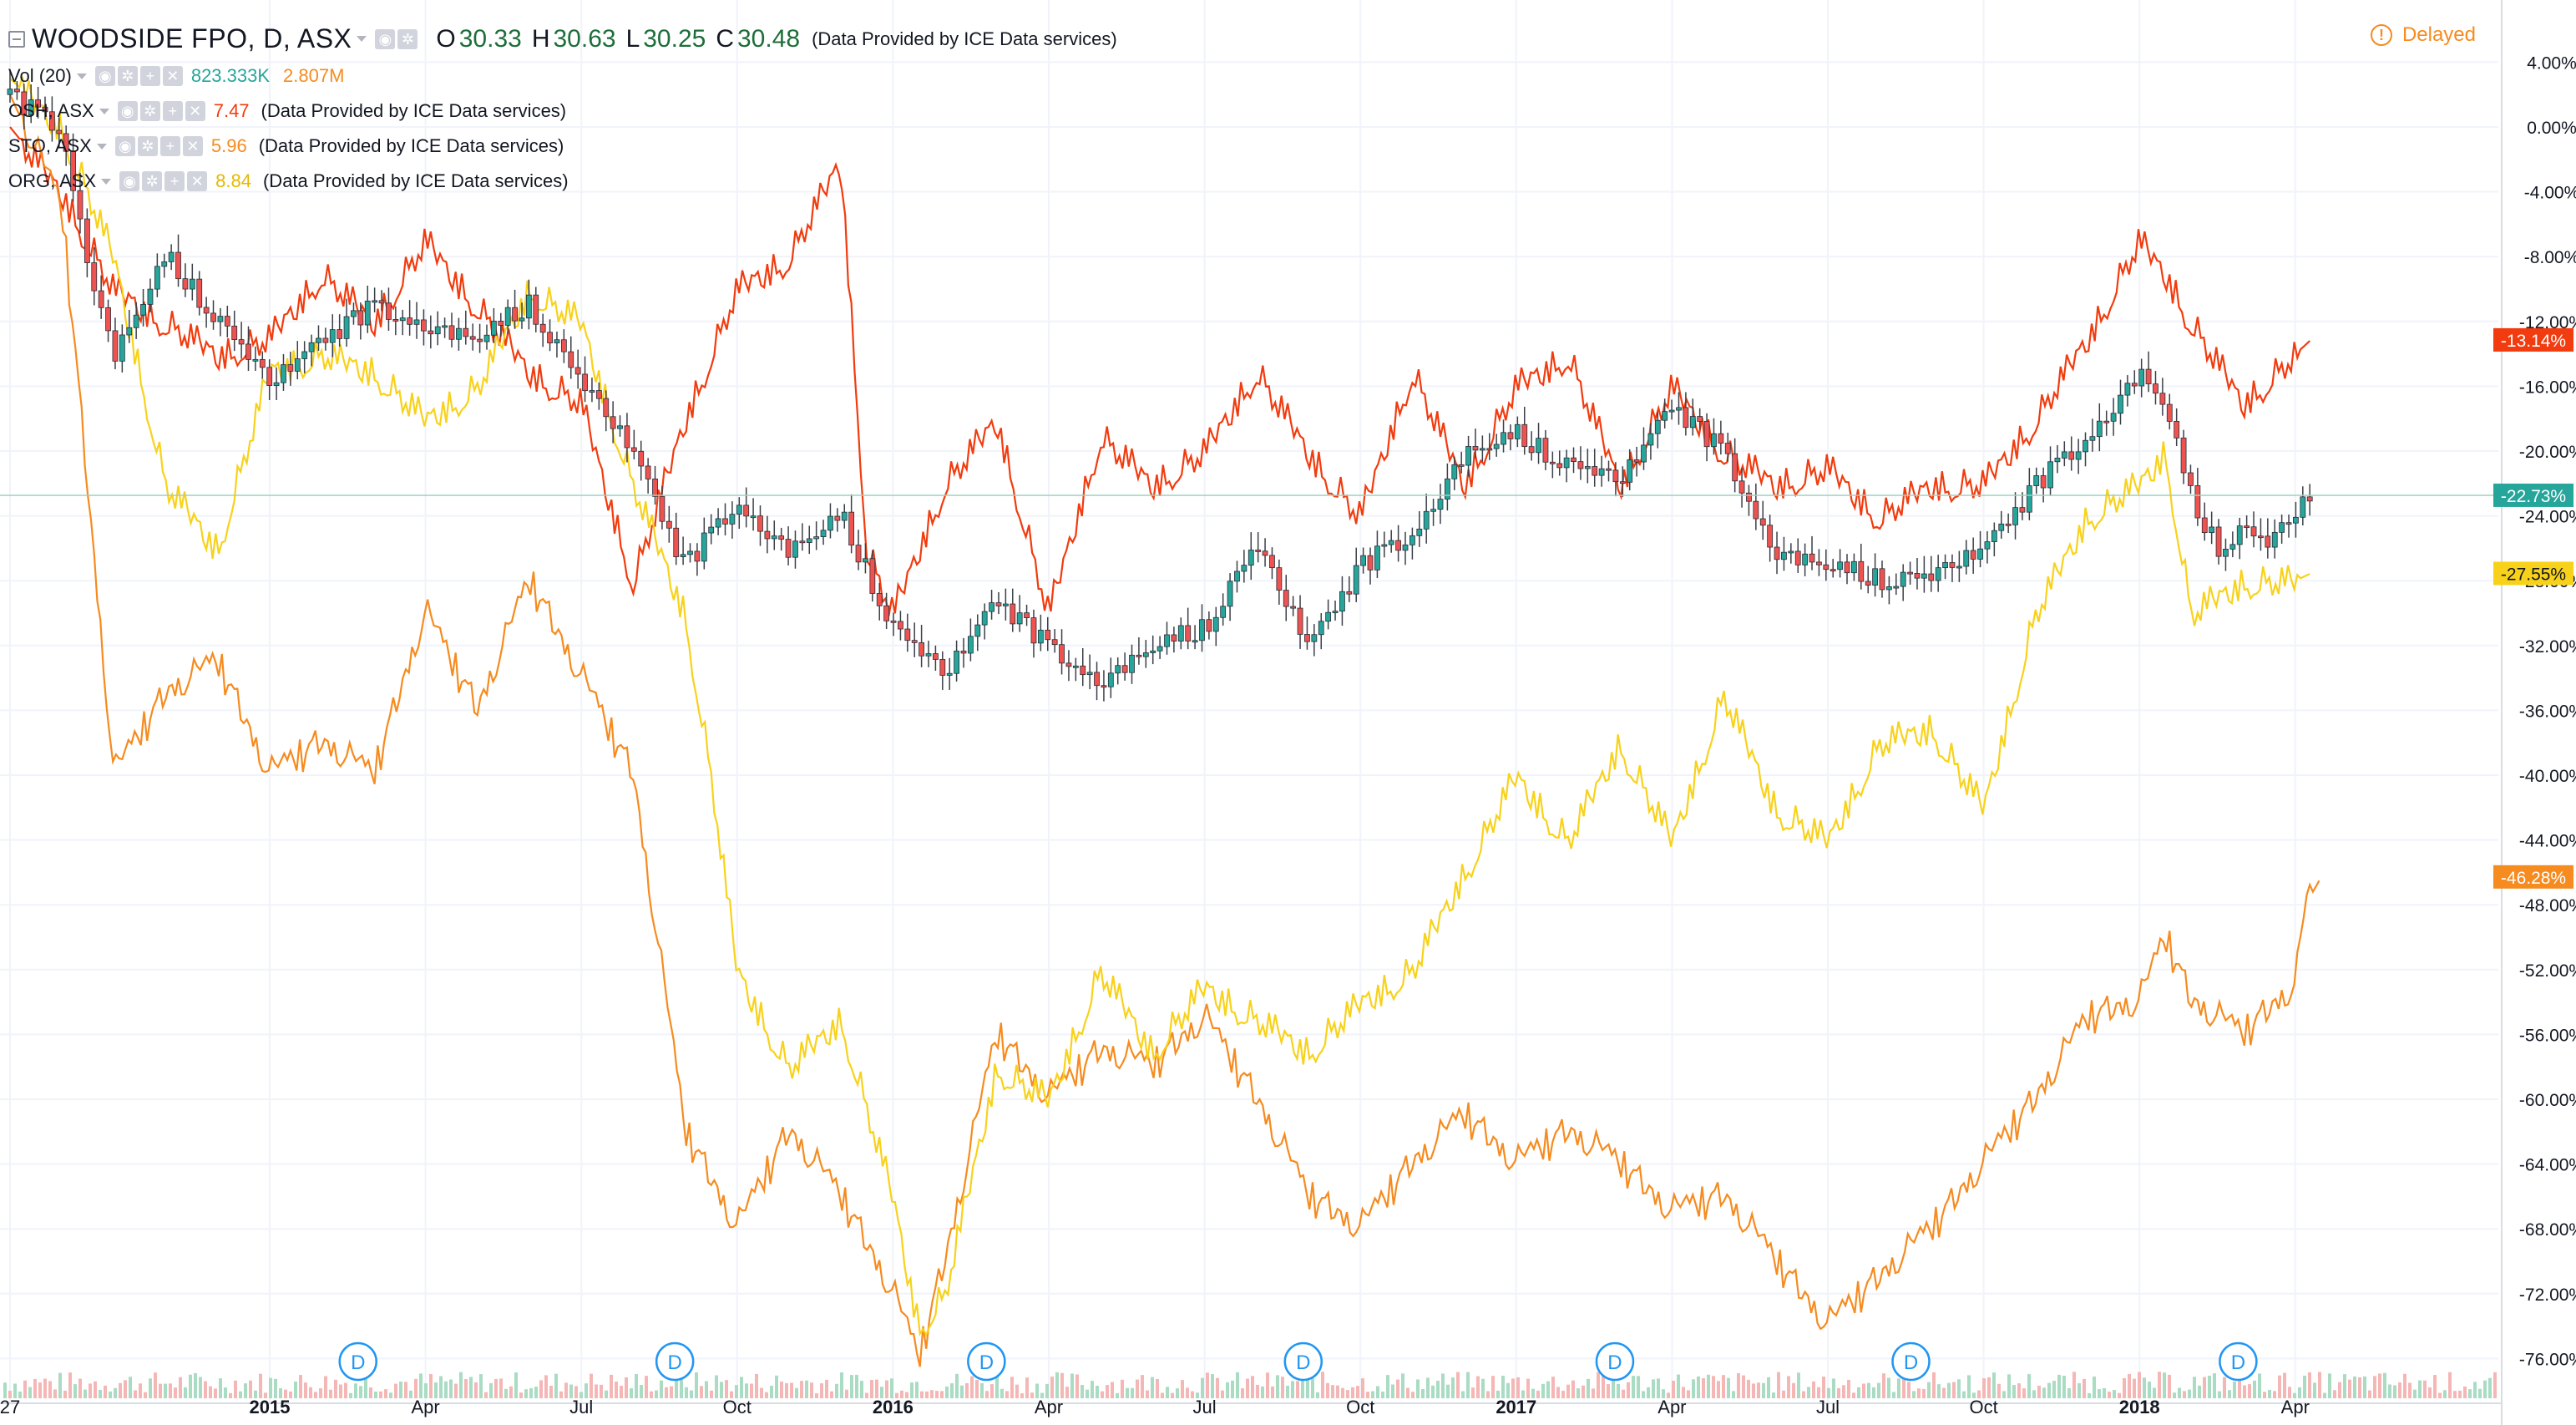  What do you see at coordinates (147, 146) in the screenshot?
I see `gear-icon: ✲` at bounding box center [147, 146].